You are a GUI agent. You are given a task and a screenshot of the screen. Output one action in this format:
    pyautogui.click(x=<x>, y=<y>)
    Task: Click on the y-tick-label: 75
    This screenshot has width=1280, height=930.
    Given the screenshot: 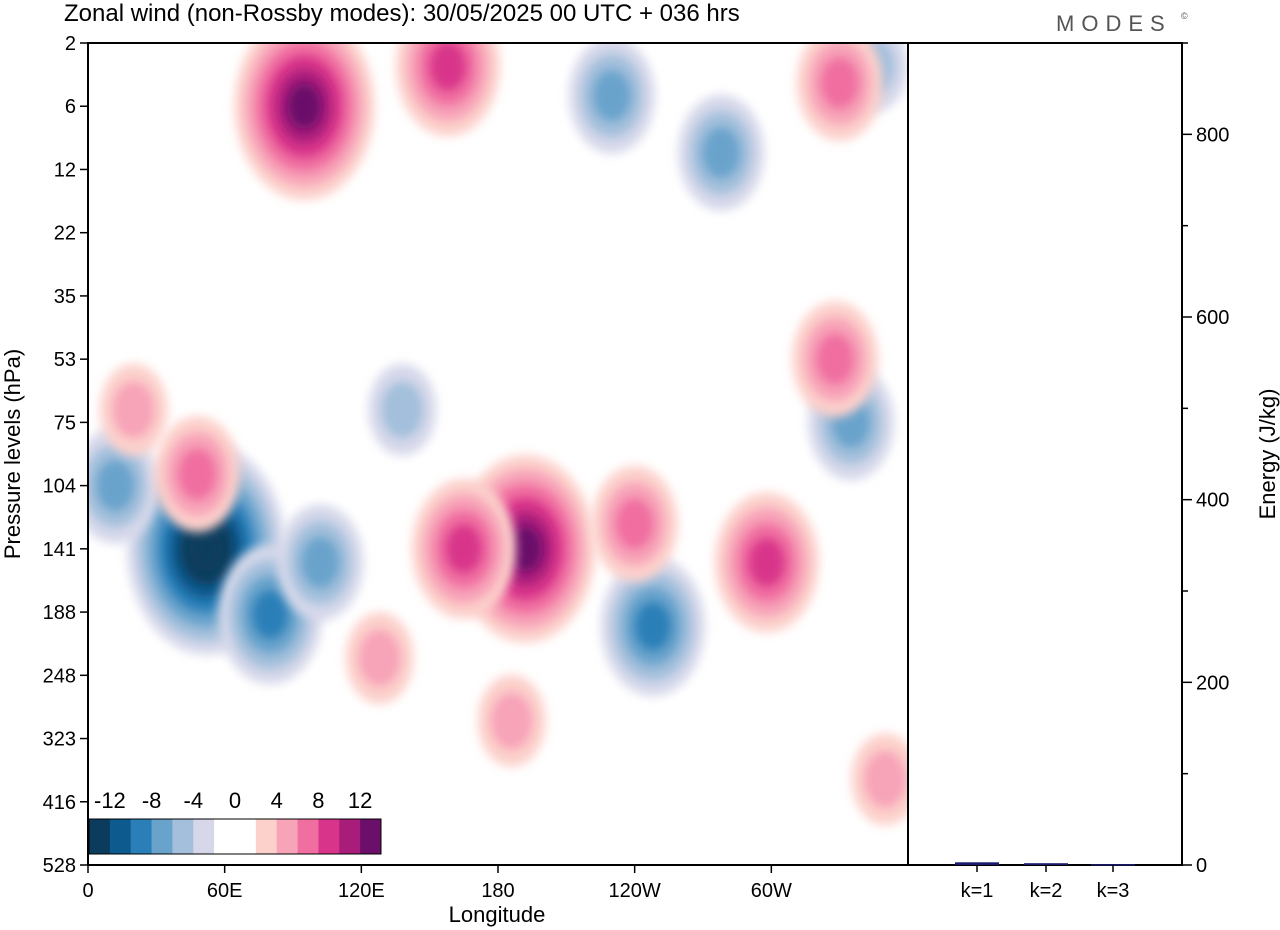 What is the action you would take?
    pyautogui.click(x=65, y=423)
    